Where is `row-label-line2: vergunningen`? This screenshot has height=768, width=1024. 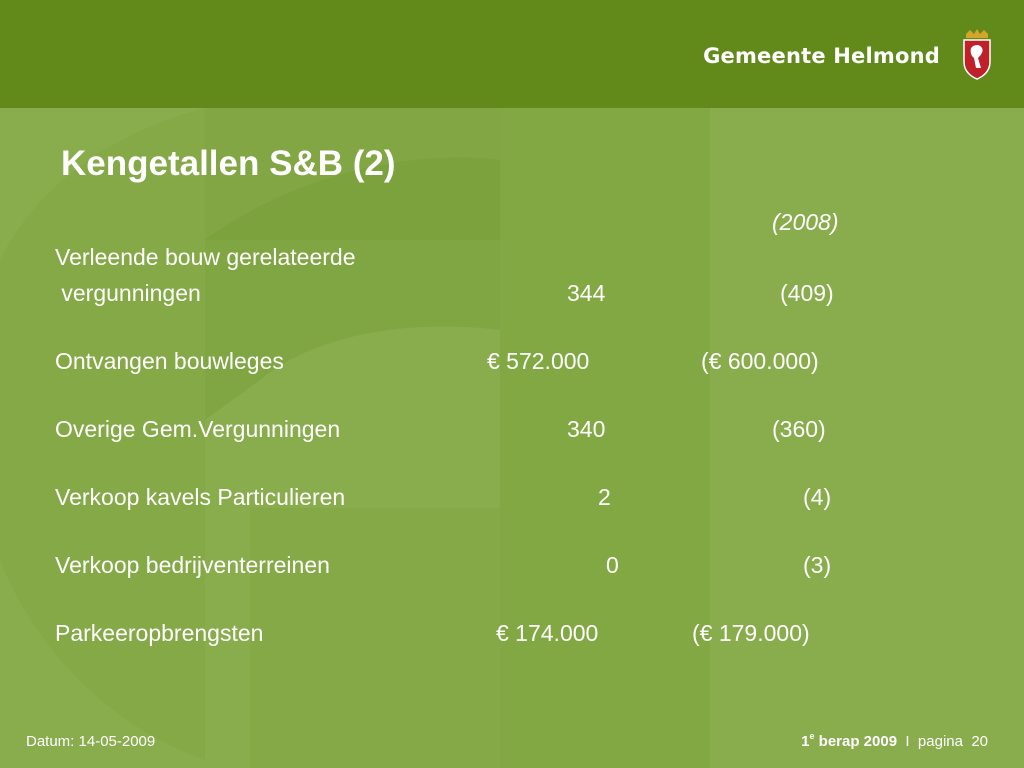
row-label-line2: vergunningen is located at coordinates (128, 293).